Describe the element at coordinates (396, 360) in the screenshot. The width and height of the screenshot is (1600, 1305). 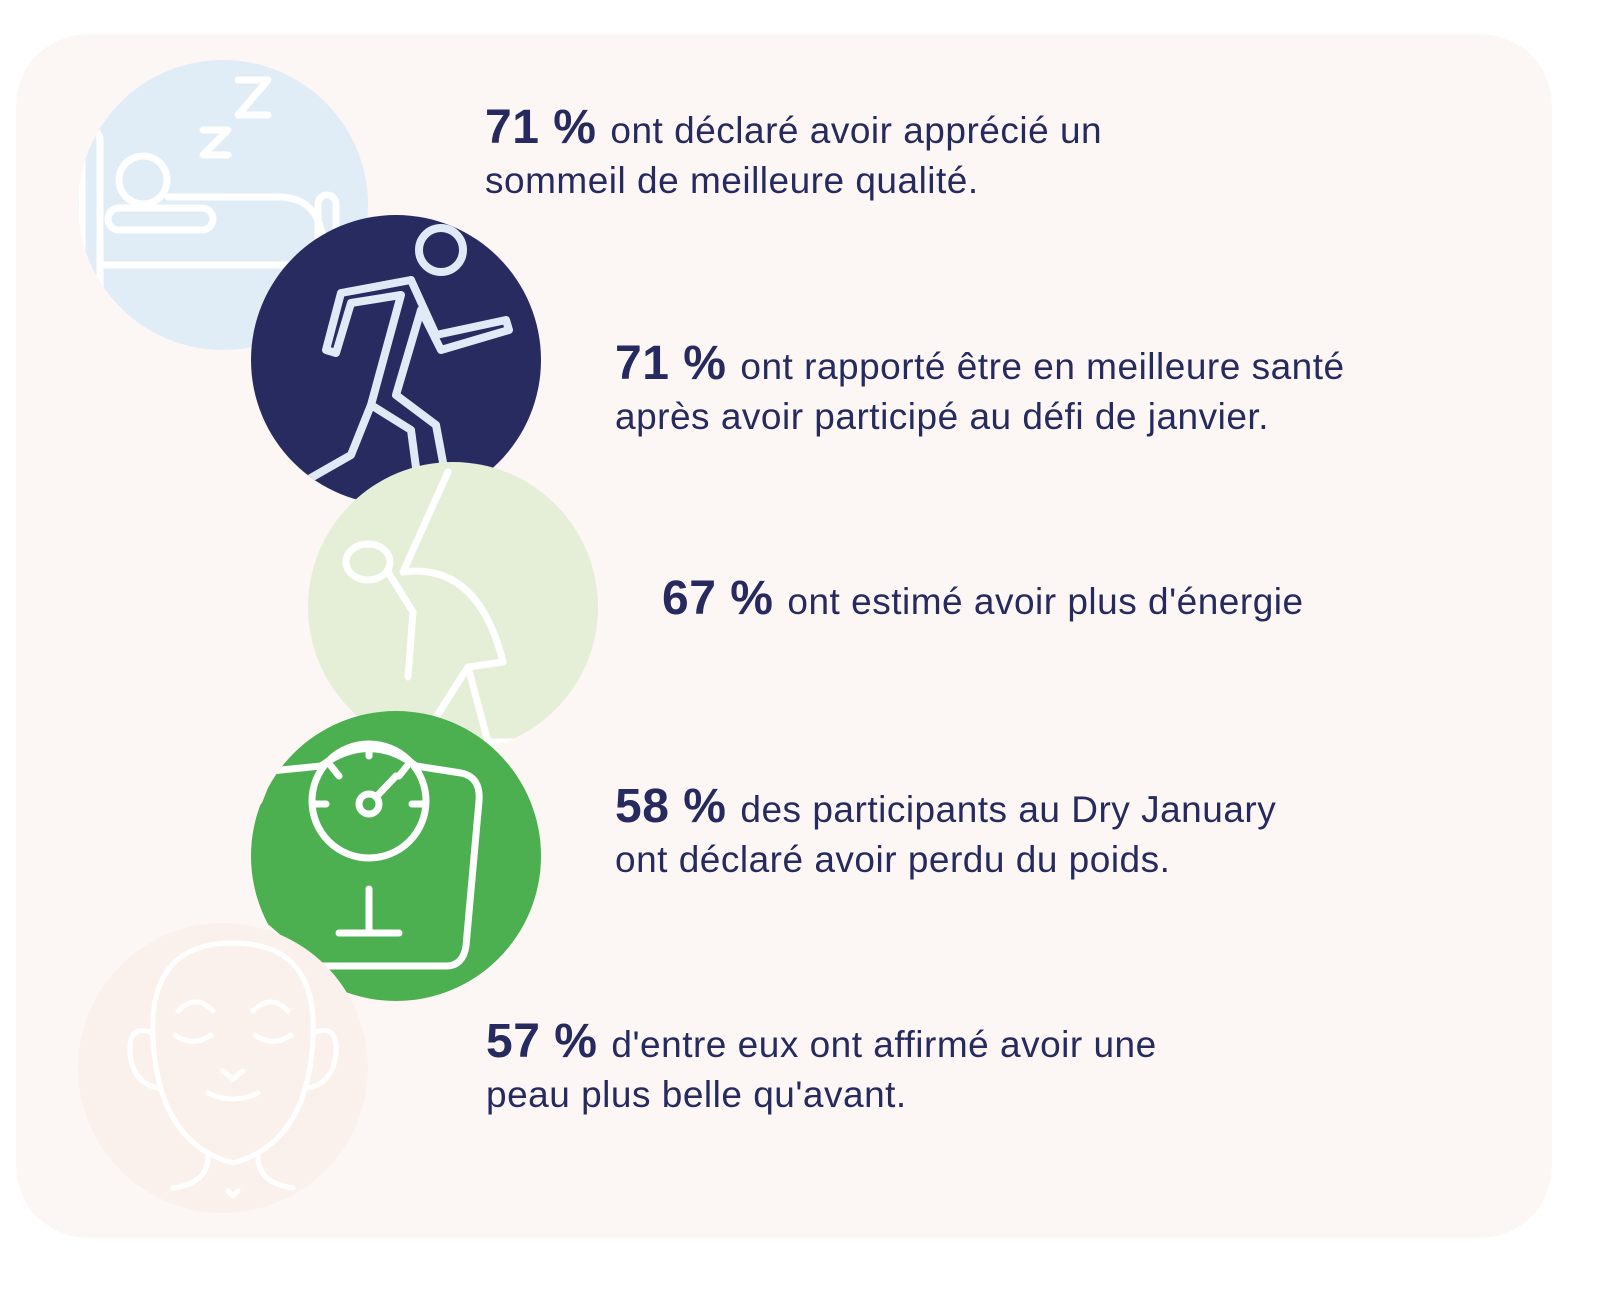
I see `running-person-icon` at that location.